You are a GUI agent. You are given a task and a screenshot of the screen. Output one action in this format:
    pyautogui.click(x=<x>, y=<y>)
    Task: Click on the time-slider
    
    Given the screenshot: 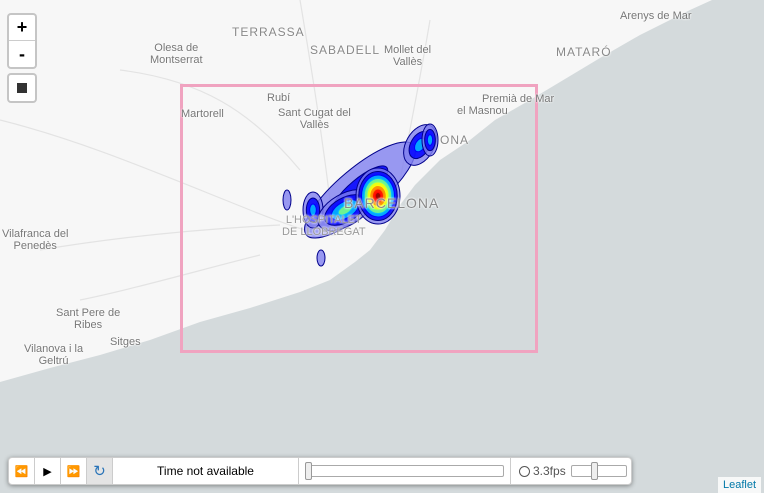 What is the action you would take?
    pyautogui.click(x=405, y=471)
    